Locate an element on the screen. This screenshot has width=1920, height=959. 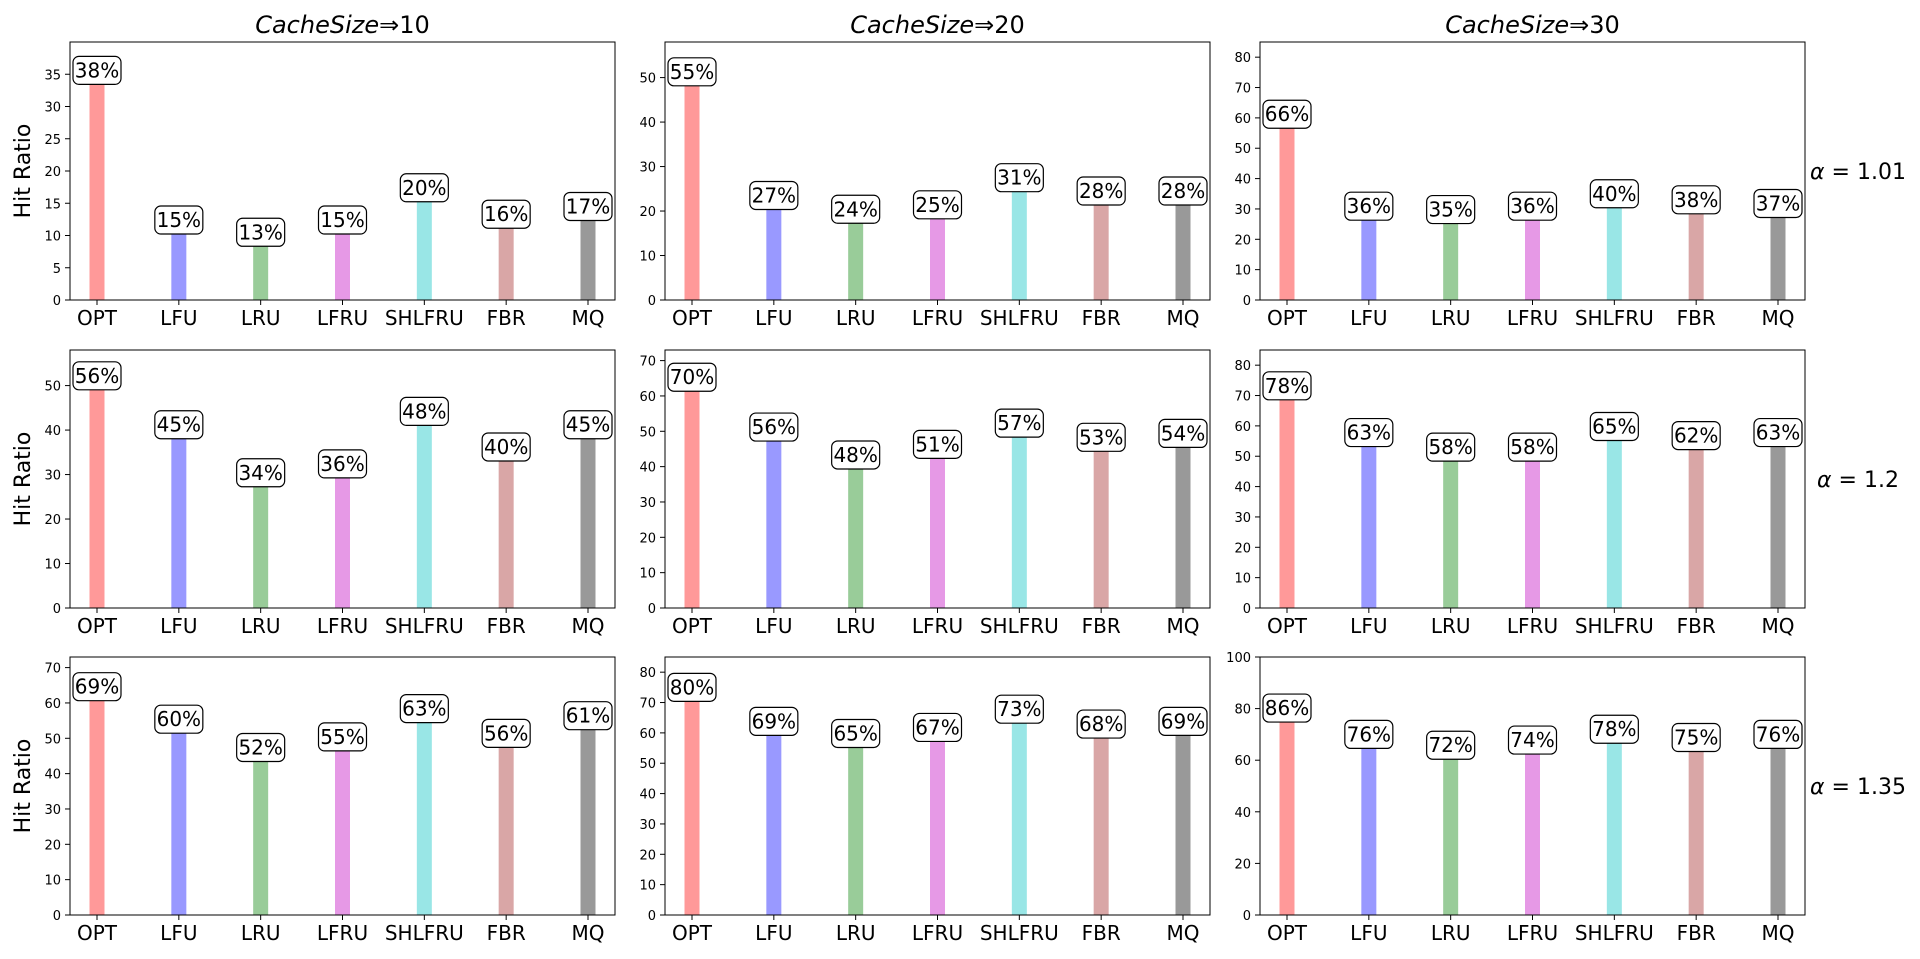
bar-lfru is located at coordinates (1532, 253).